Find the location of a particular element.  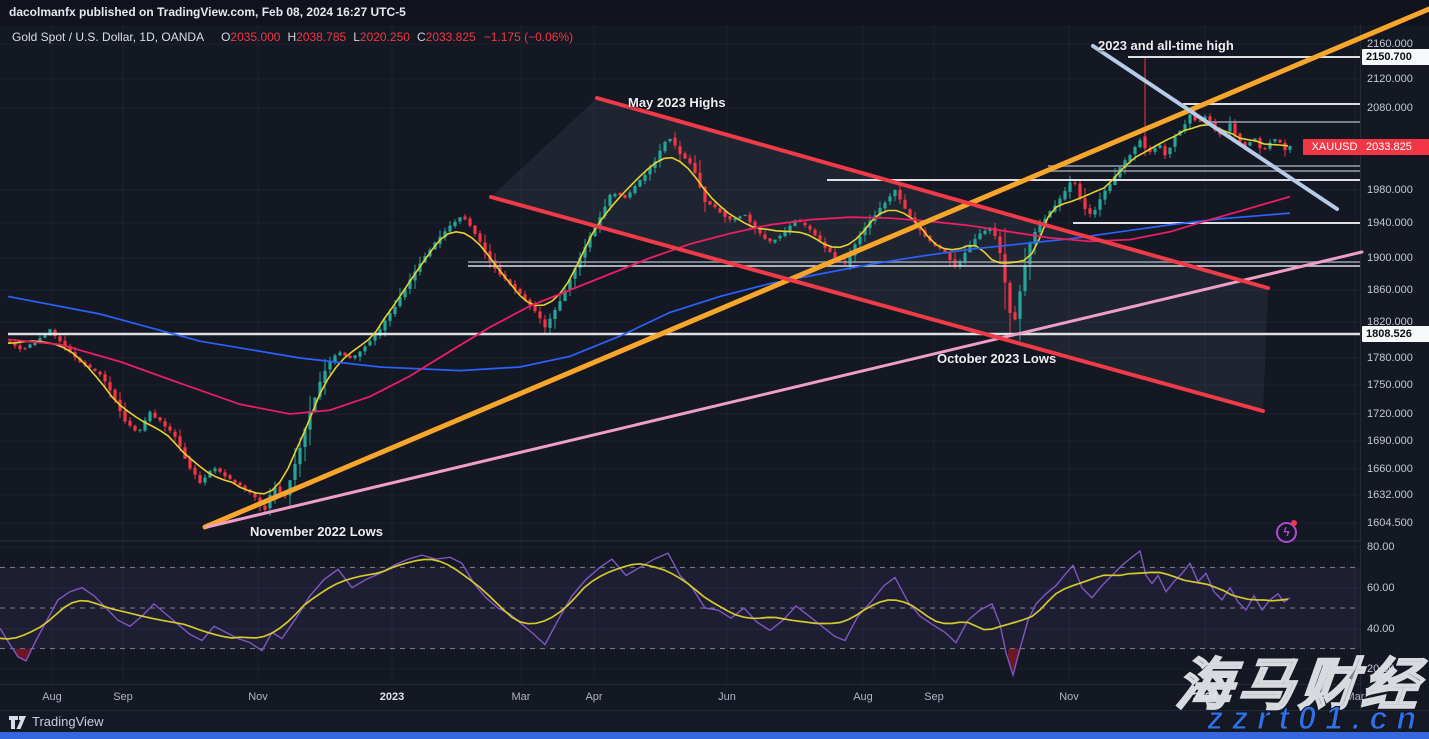

price-axis-label: 2120.000 is located at coordinates (1390, 79).